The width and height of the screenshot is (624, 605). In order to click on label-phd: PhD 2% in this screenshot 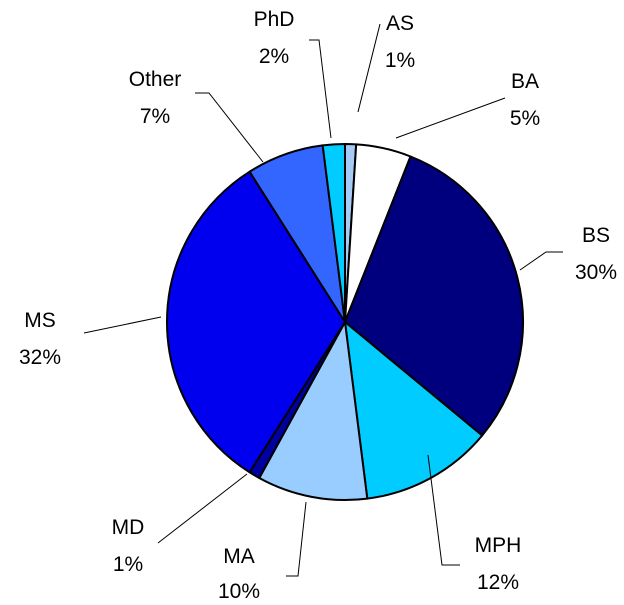, I will do `click(274, 38)`.